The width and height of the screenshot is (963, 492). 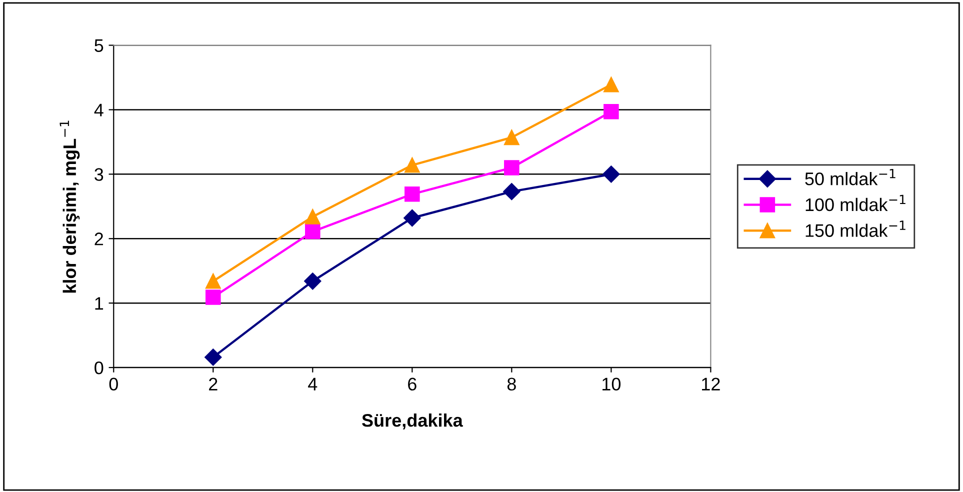 I want to click on x-tick-label: 2, so click(x=213, y=384).